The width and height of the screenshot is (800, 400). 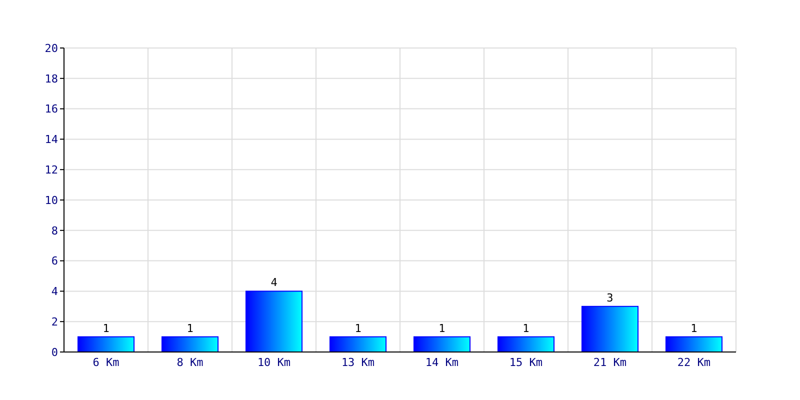 What do you see at coordinates (54, 321) in the screenshot?
I see `y-tick-label: 2` at bounding box center [54, 321].